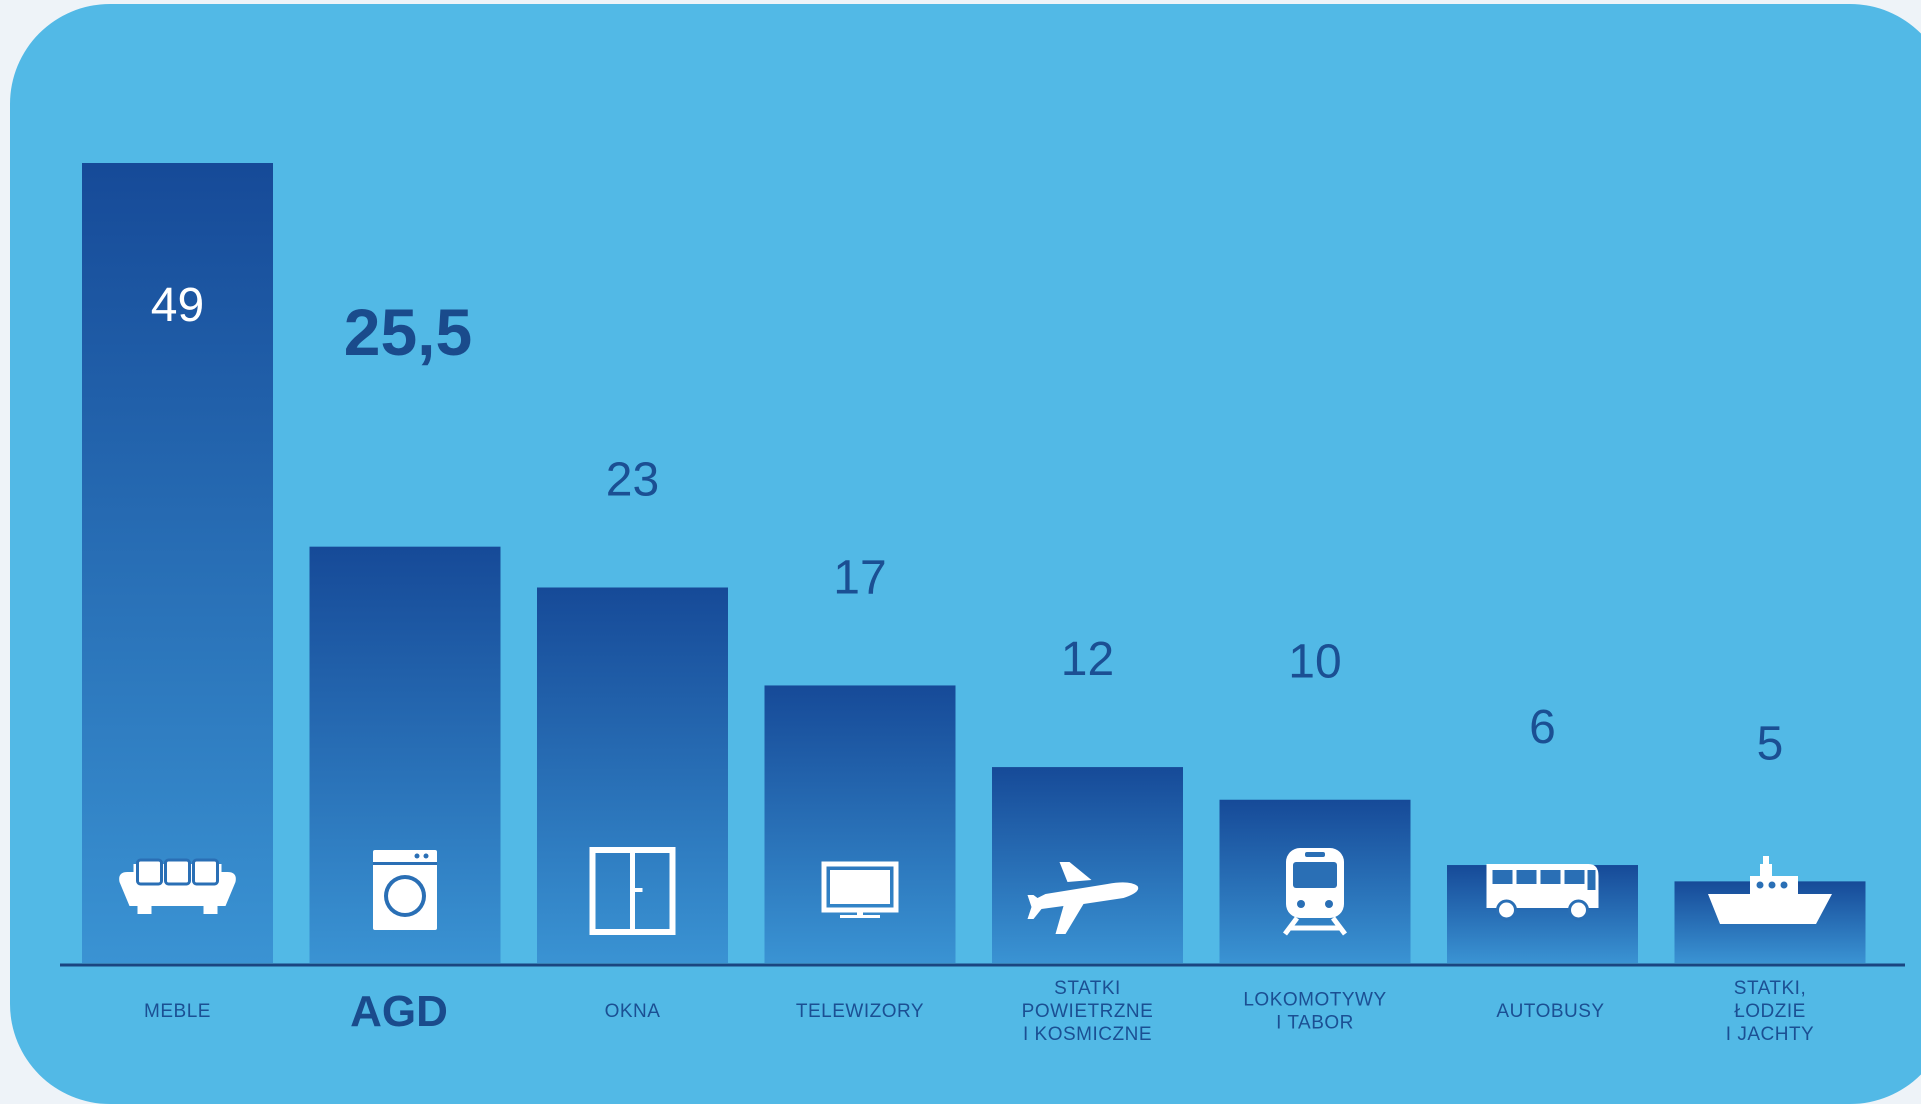  What do you see at coordinates (632, 891) in the screenshot?
I see `window-icon` at bounding box center [632, 891].